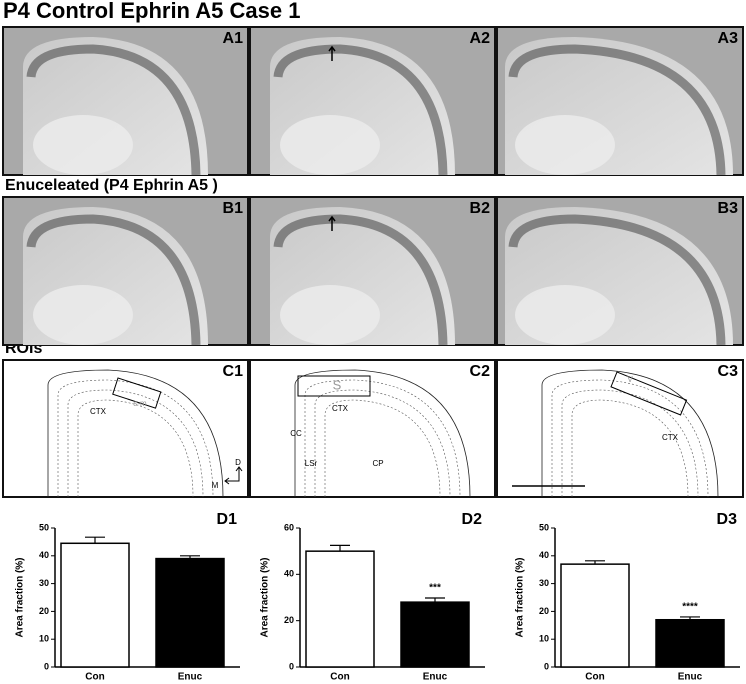 This screenshot has width=746, height=684. I want to click on significance: ***, so click(435, 588).